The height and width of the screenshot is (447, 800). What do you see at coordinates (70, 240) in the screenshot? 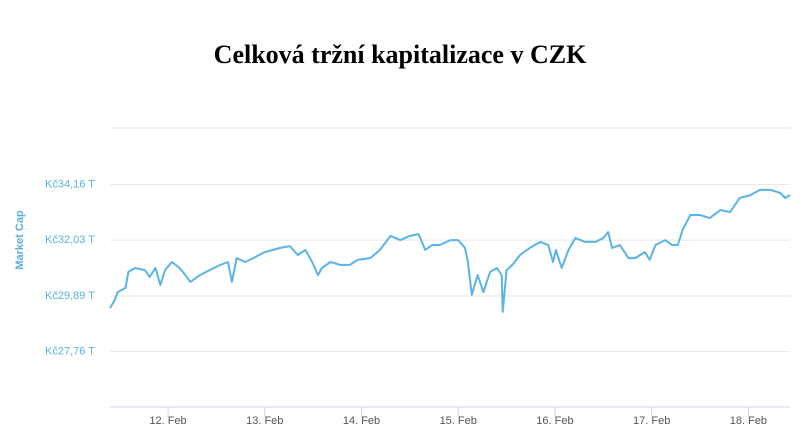
I see `y-tick-label: Kč32,03 T` at bounding box center [70, 240].